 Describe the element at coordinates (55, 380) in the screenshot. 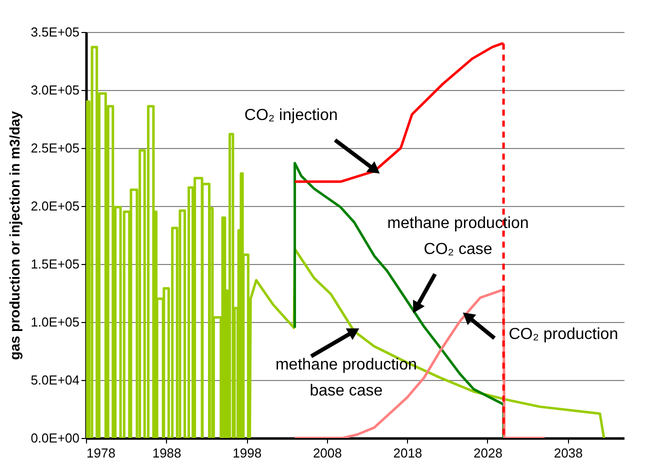

I see `y-tick-label: 5.0E+04` at that location.